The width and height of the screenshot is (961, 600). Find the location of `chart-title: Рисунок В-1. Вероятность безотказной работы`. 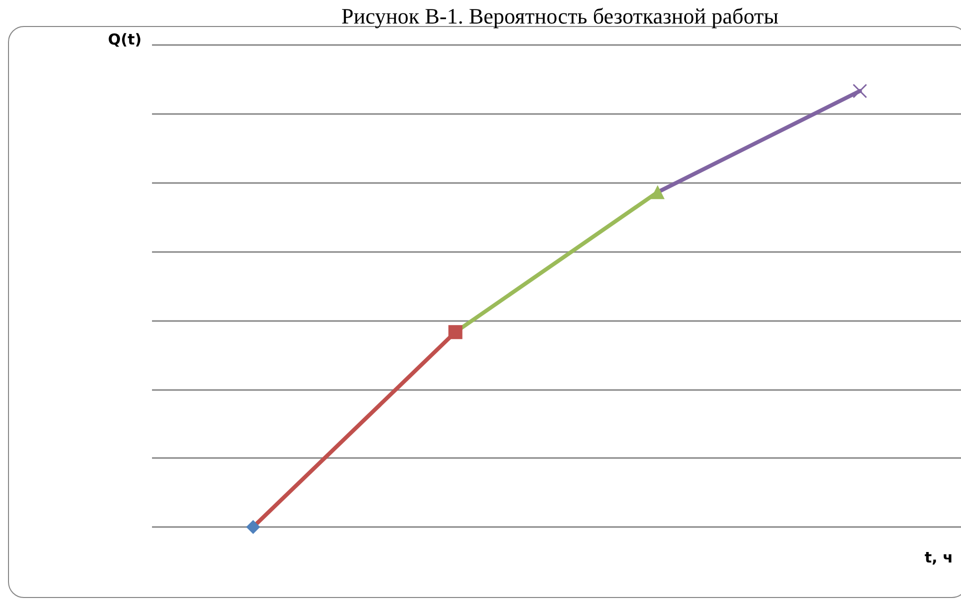

chart-title: Рисунок В-1. Вероятность безотказной работы is located at coordinates (560, 16).